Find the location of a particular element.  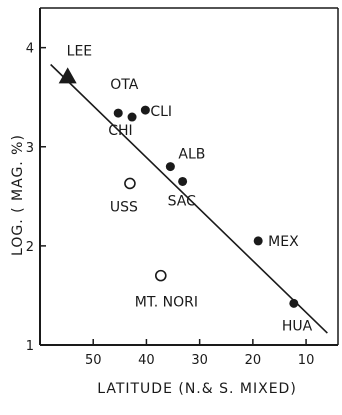

data-label-ota: OTA is located at coordinates (124, 85).